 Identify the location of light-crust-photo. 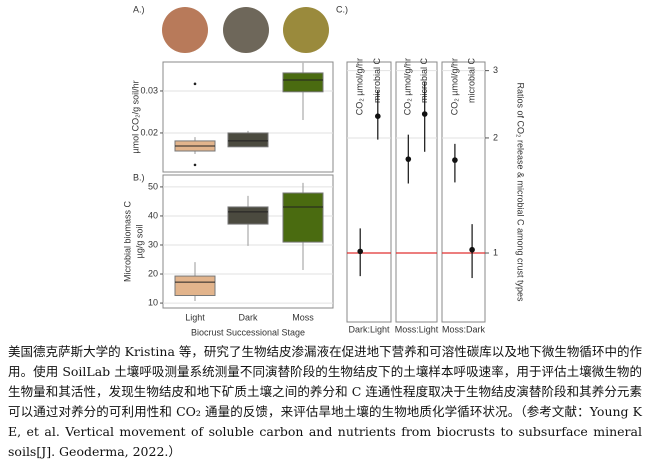
(185, 30).